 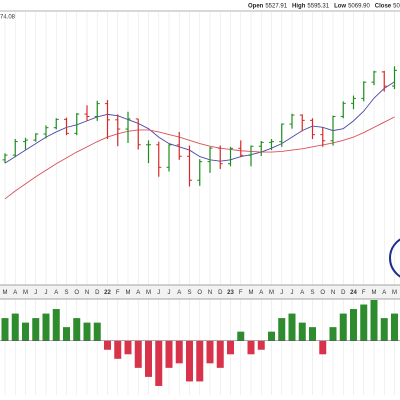 I want to click on corner-label: 74.08, so click(x=8, y=18).